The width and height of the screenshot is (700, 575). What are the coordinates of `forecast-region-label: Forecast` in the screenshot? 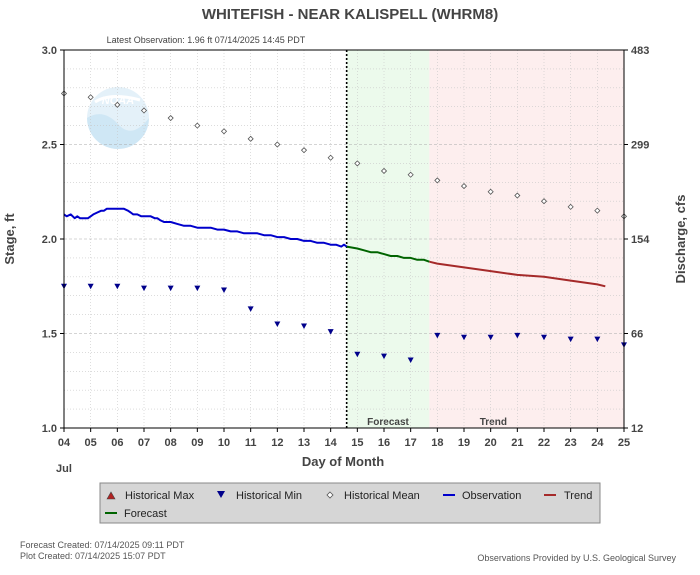 It's located at (388, 422).